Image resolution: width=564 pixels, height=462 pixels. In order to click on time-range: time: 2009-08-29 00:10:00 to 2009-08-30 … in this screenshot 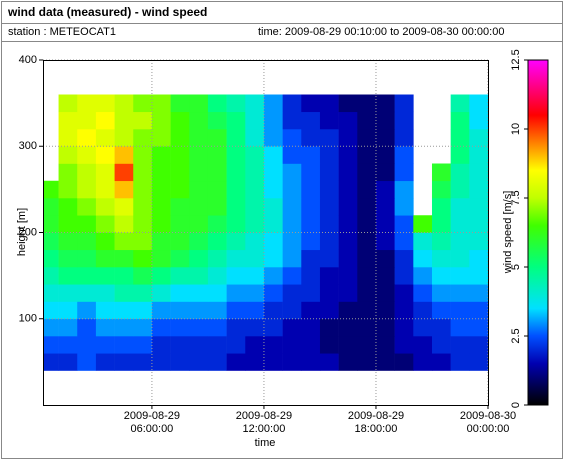, I will do `click(381, 32)`.